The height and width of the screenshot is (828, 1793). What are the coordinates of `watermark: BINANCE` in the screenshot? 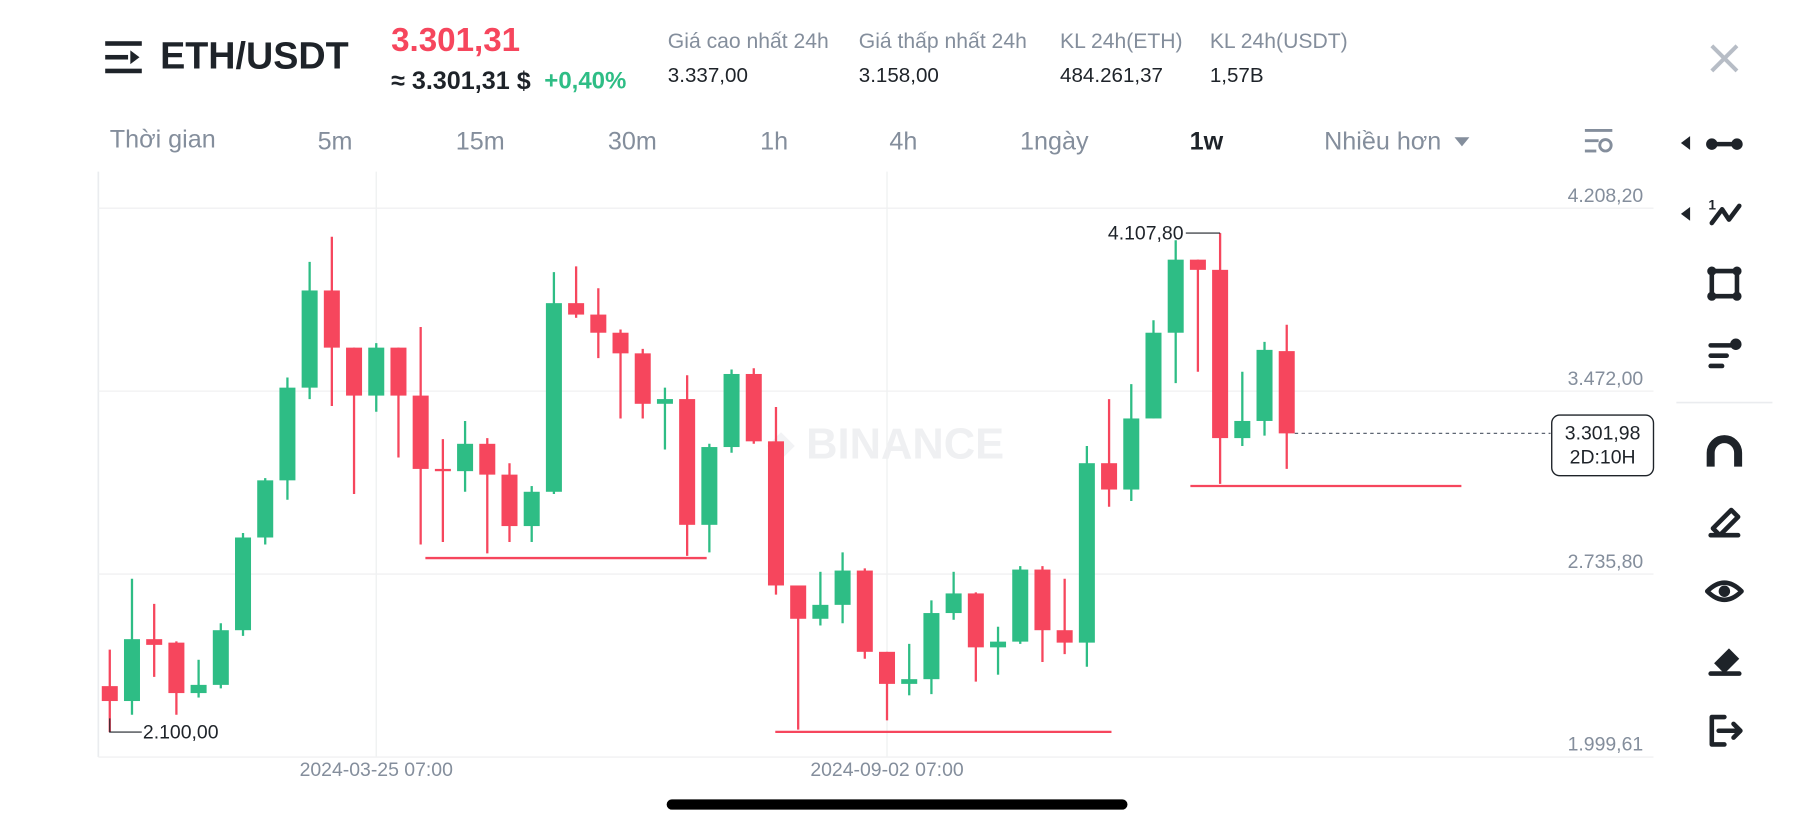 It's located at (885, 445).